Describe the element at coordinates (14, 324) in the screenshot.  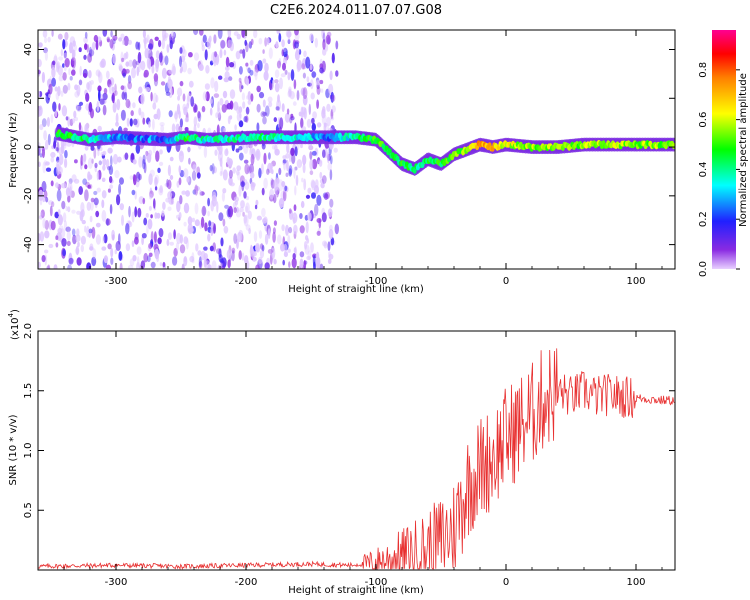
I see `svg-text: (x104)` at that location.